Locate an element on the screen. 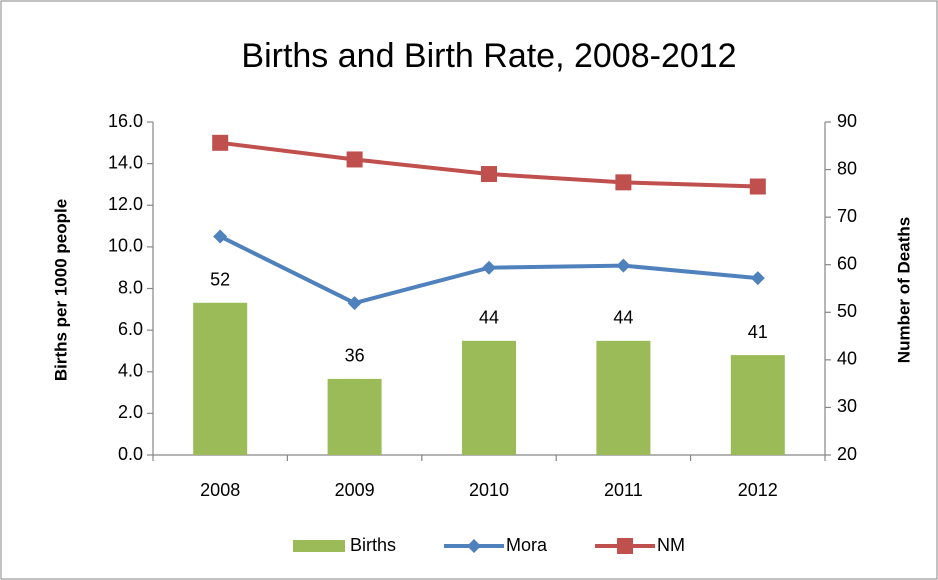  y-tick-label: 10.0 is located at coordinates (125, 246).